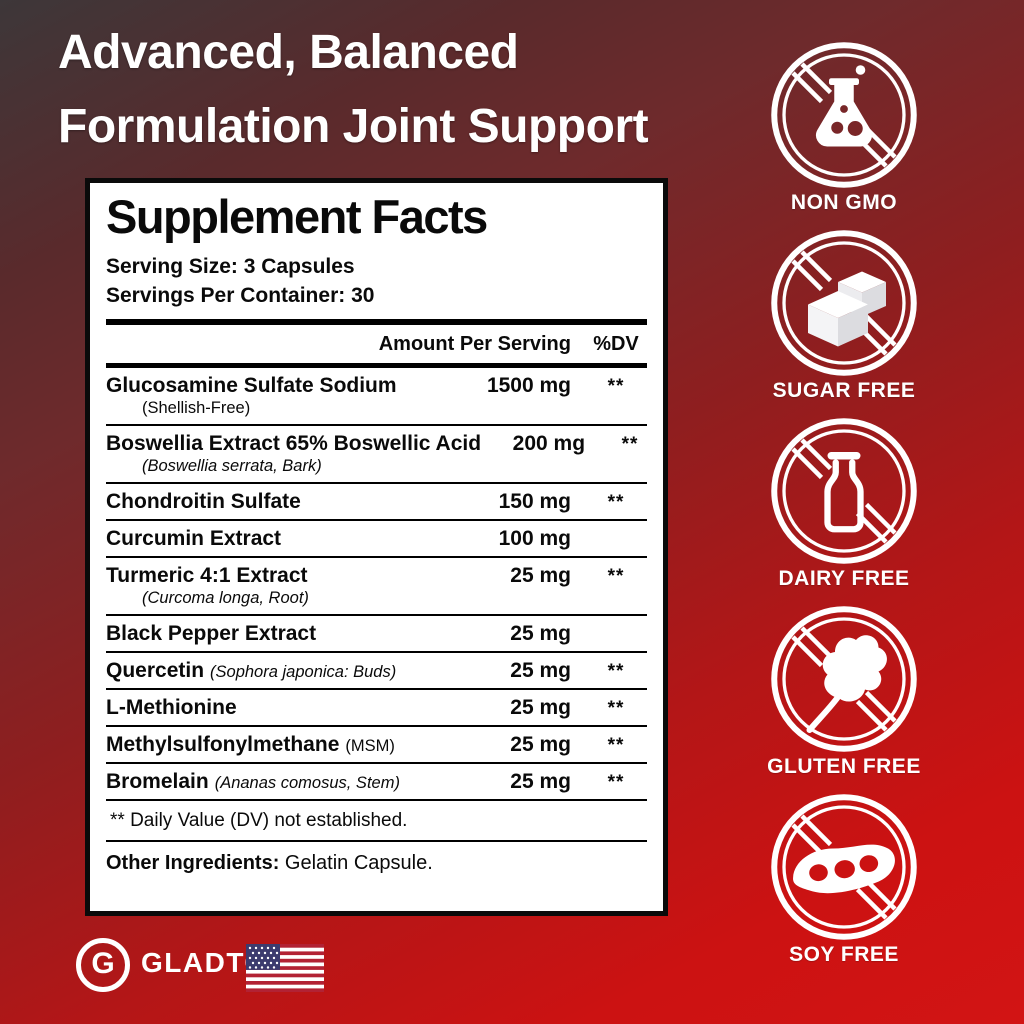 The image size is (1024, 1024). What do you see at coordinates (251, 385) in the screenshot?
I see `ingredient-name: Glucosamine Sulfate Sodium` at bounding box center [251, 385].